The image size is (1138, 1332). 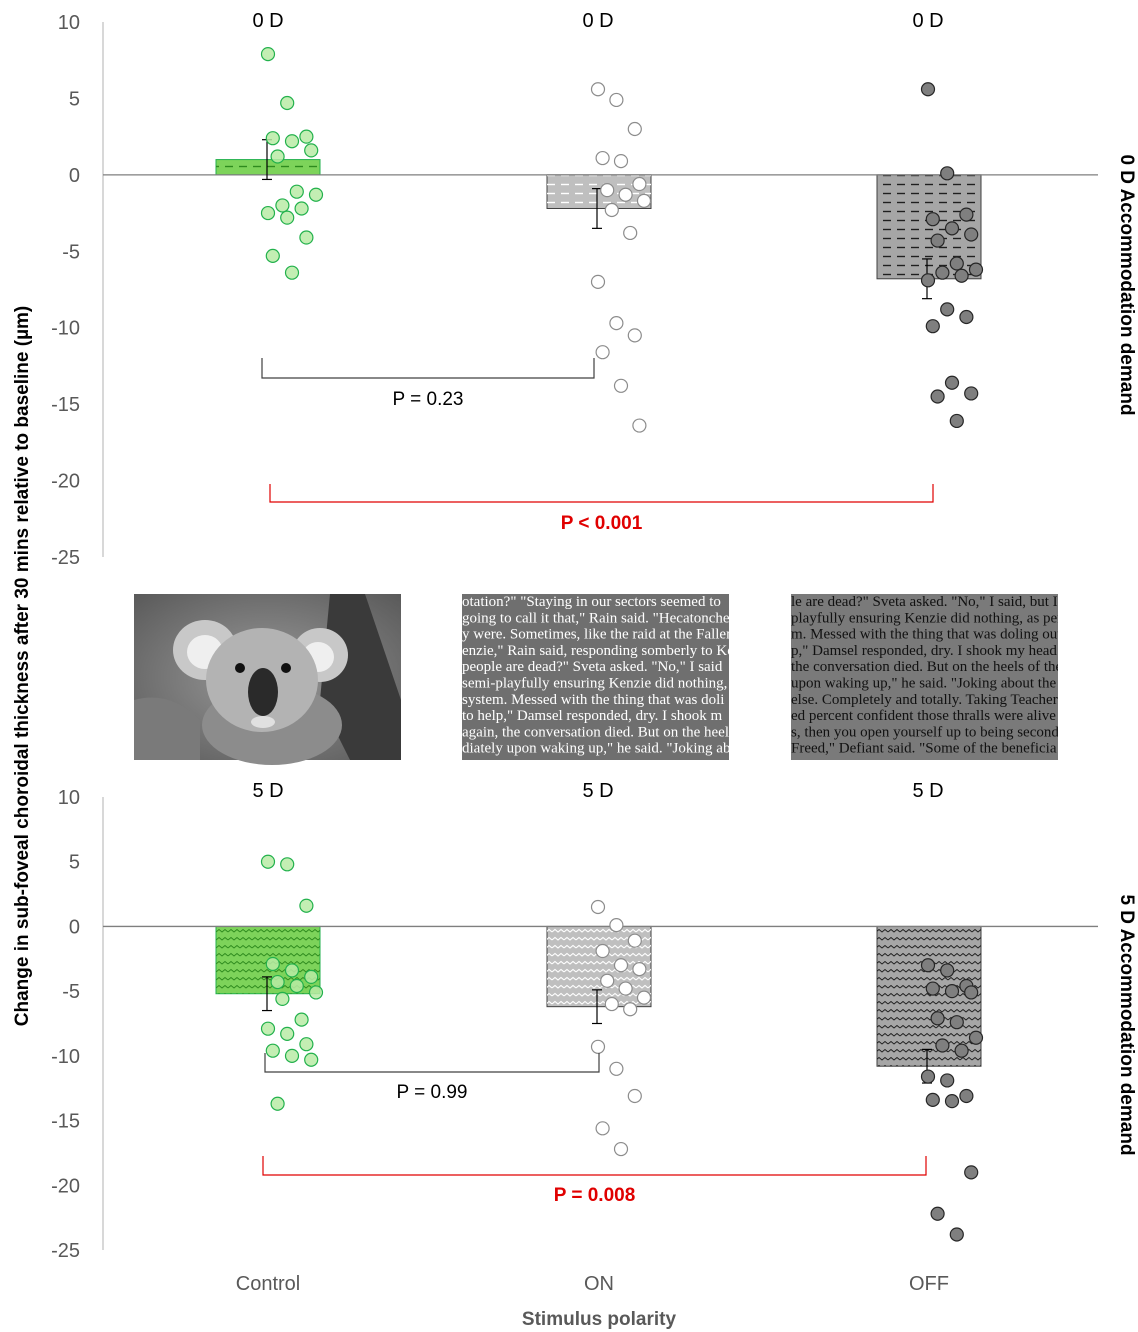 What do you see at coordinates (1126, 284) in the screenshot?
I see `side-label-0d: 0 D Accommodation demand` at bounding box center [1126, 284].